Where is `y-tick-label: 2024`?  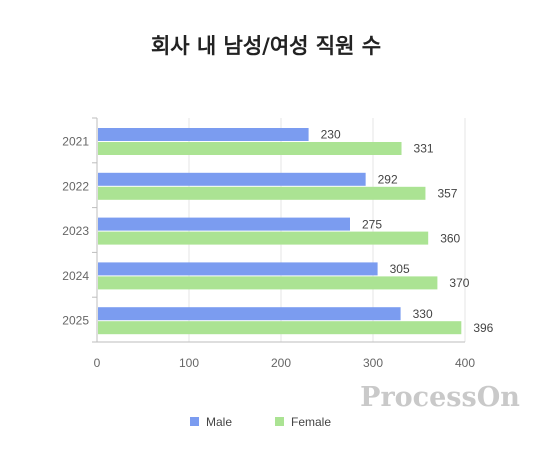 y-tick-label: 2024 is located at coordinates (75, 276).